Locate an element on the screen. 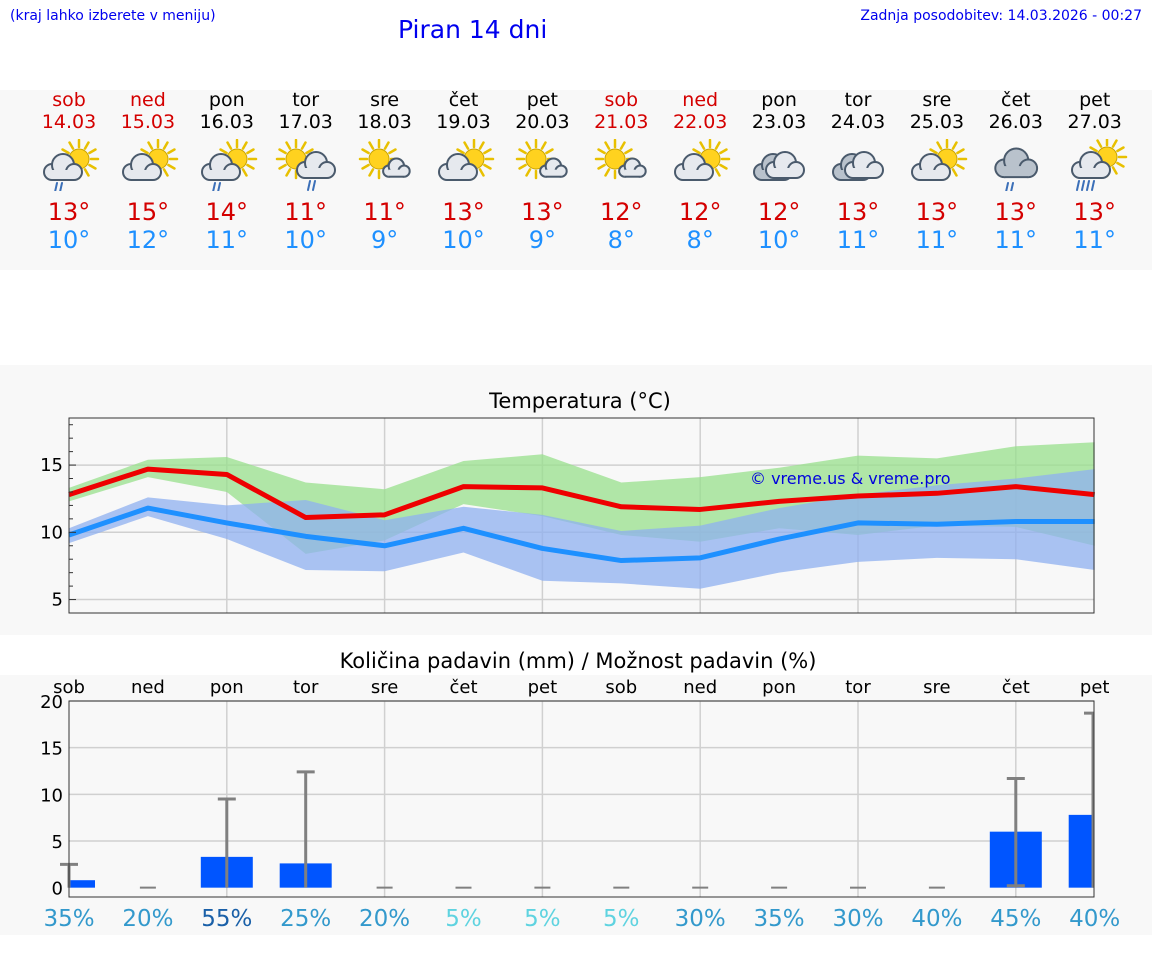 The height and width of the screenshot is (975, 1152). day-date: 19.03 is located at coordinates (463, 122).